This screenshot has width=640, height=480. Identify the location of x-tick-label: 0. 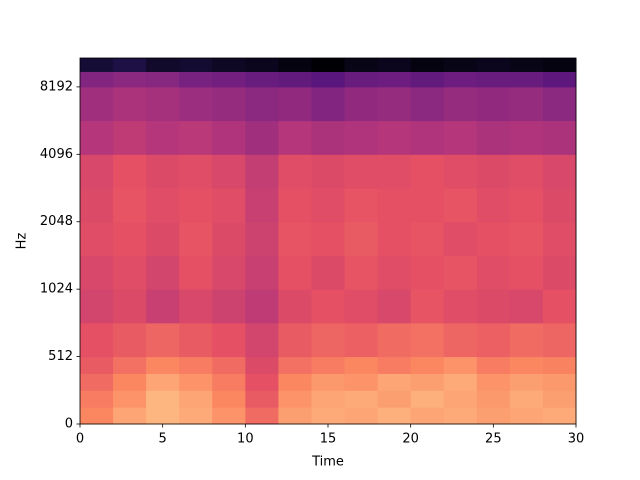
(80, 439).